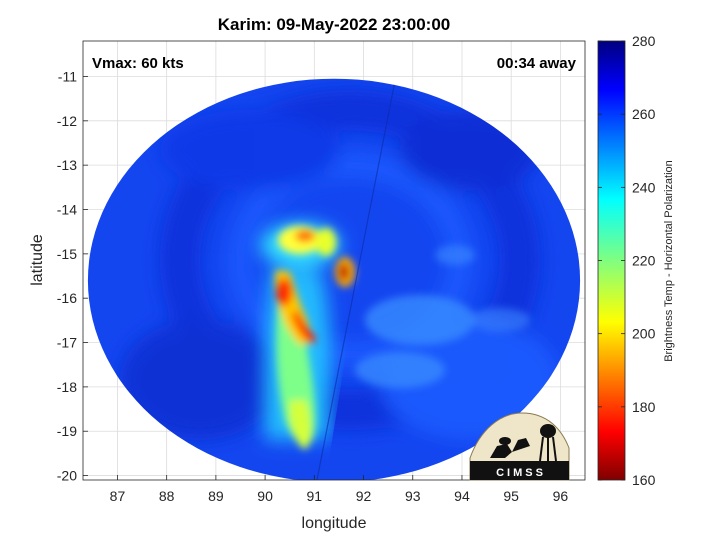  I want to click on x-tick-label: 89, so click(216, 496).